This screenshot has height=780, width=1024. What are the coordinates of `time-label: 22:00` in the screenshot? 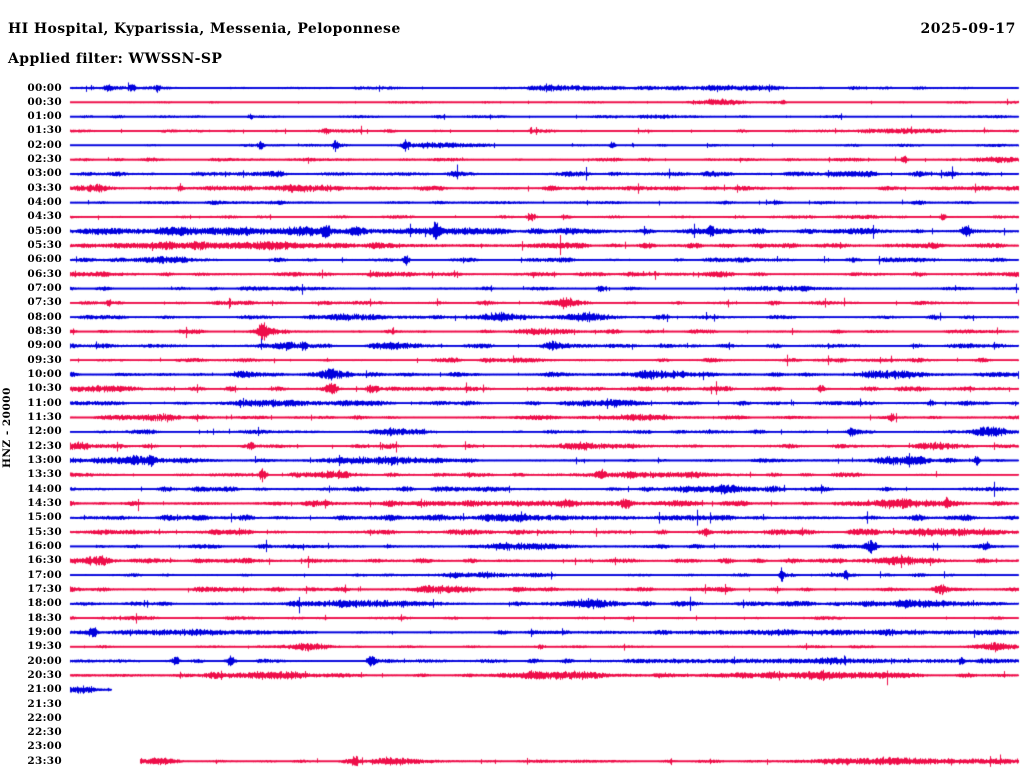 It's located at (44, 717).